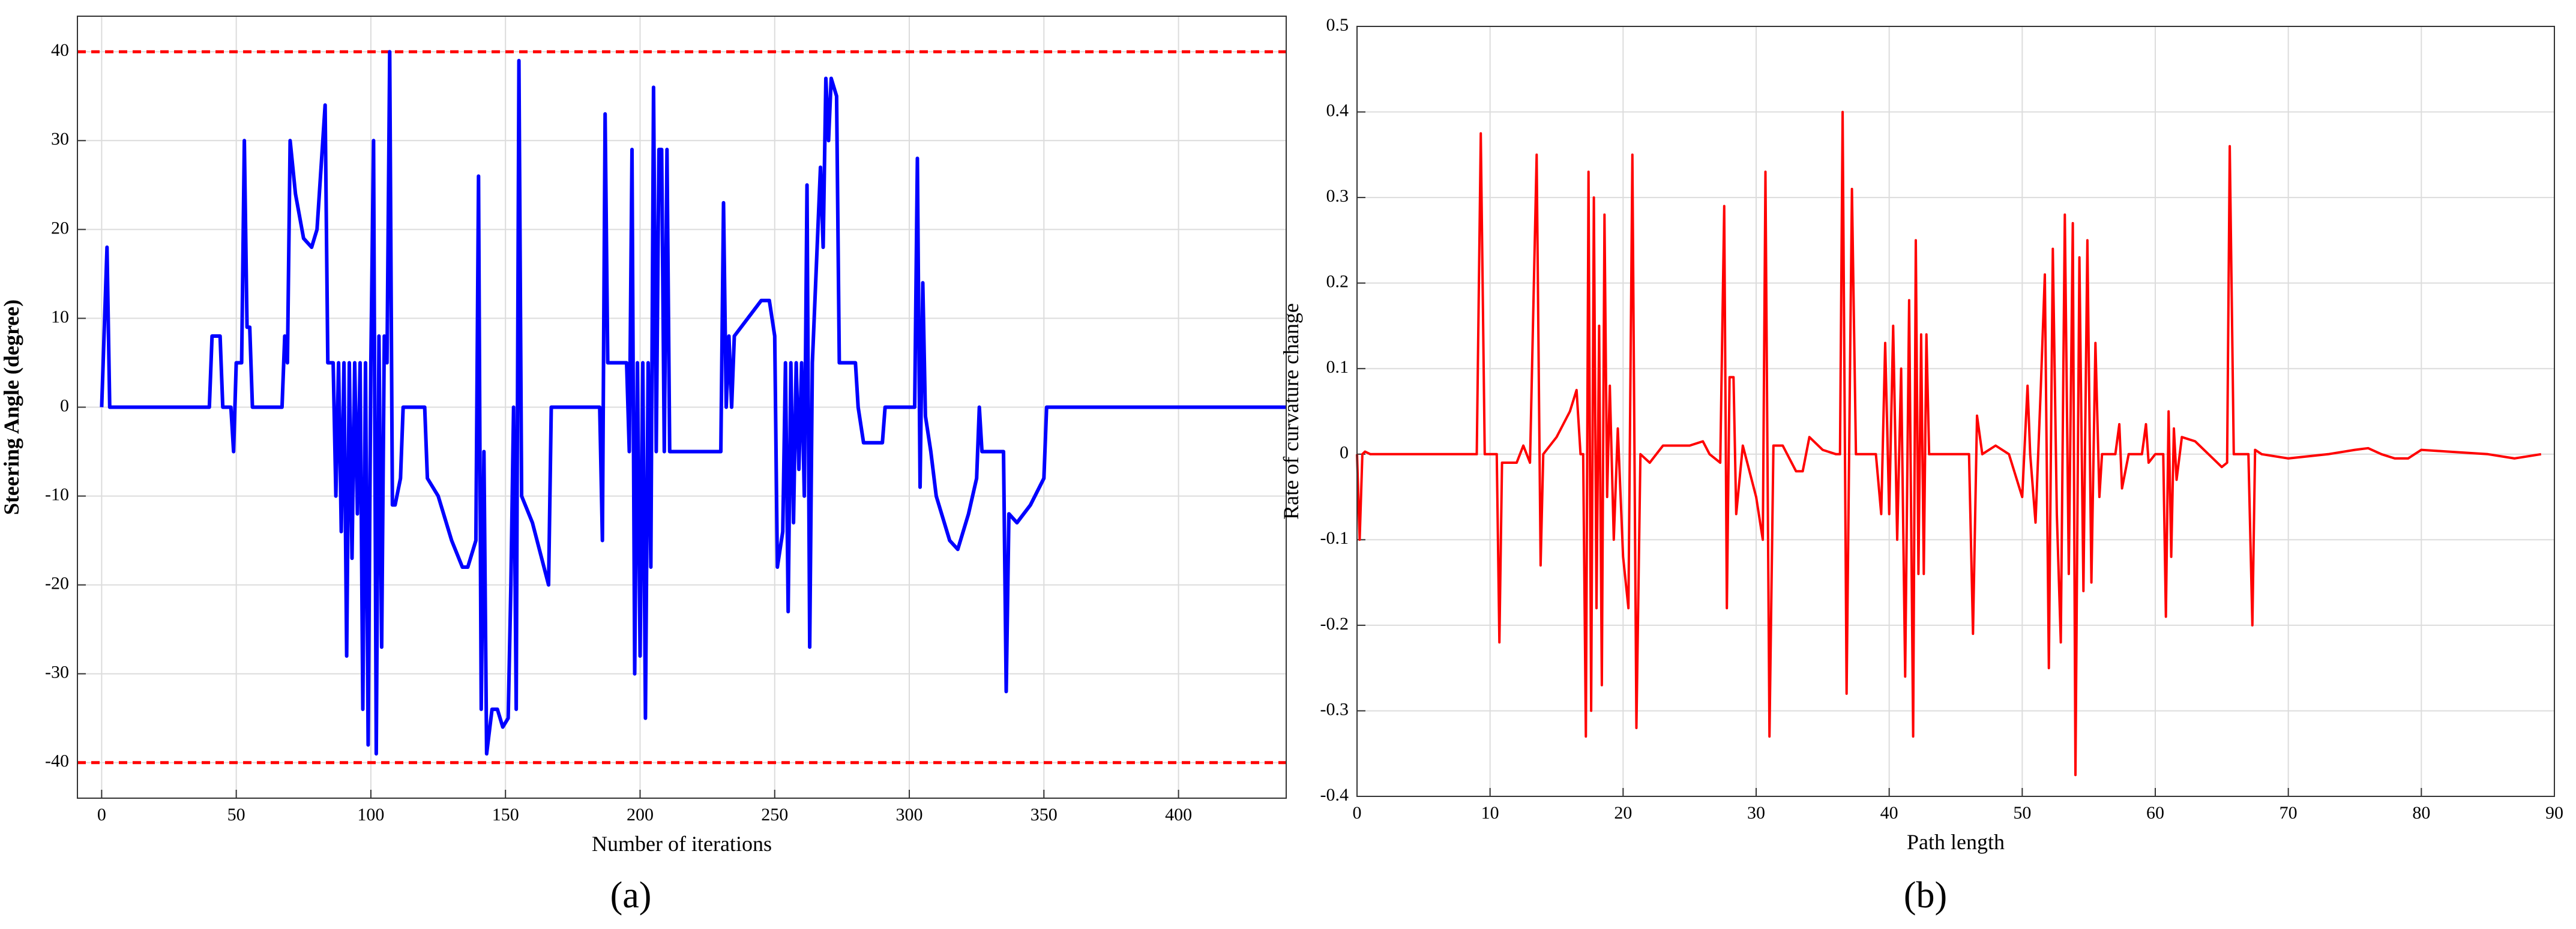 The width and height of the screenshot is (2576, 929). What do you see at coordinates (1756, 813) in the screenshot?
I see `x-tick-label: 30` at bounding box center [1756, 813].